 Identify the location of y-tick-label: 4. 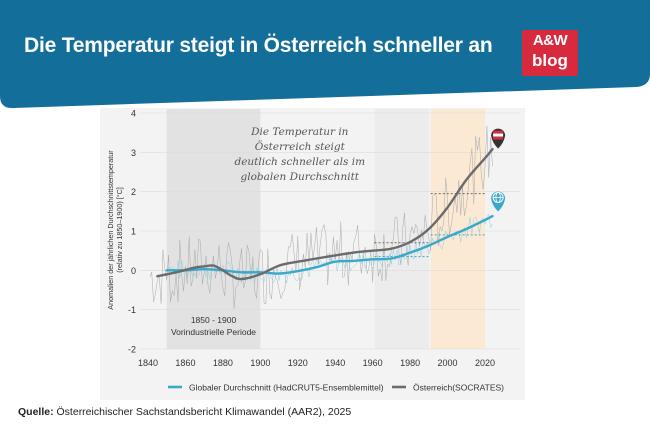
(133, 114).